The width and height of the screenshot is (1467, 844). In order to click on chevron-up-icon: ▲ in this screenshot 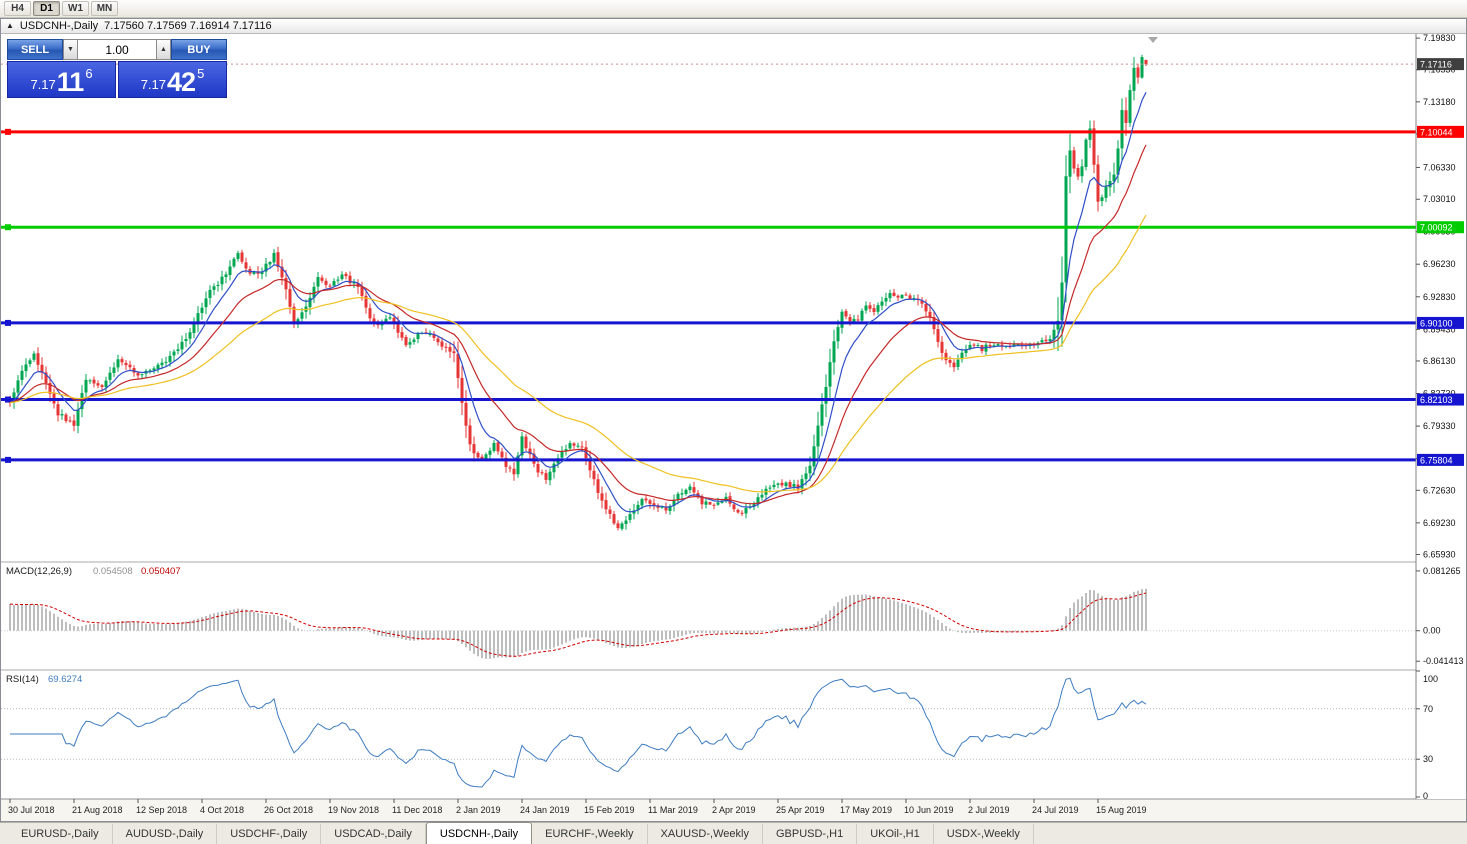, I will do `click(163, 49)`.